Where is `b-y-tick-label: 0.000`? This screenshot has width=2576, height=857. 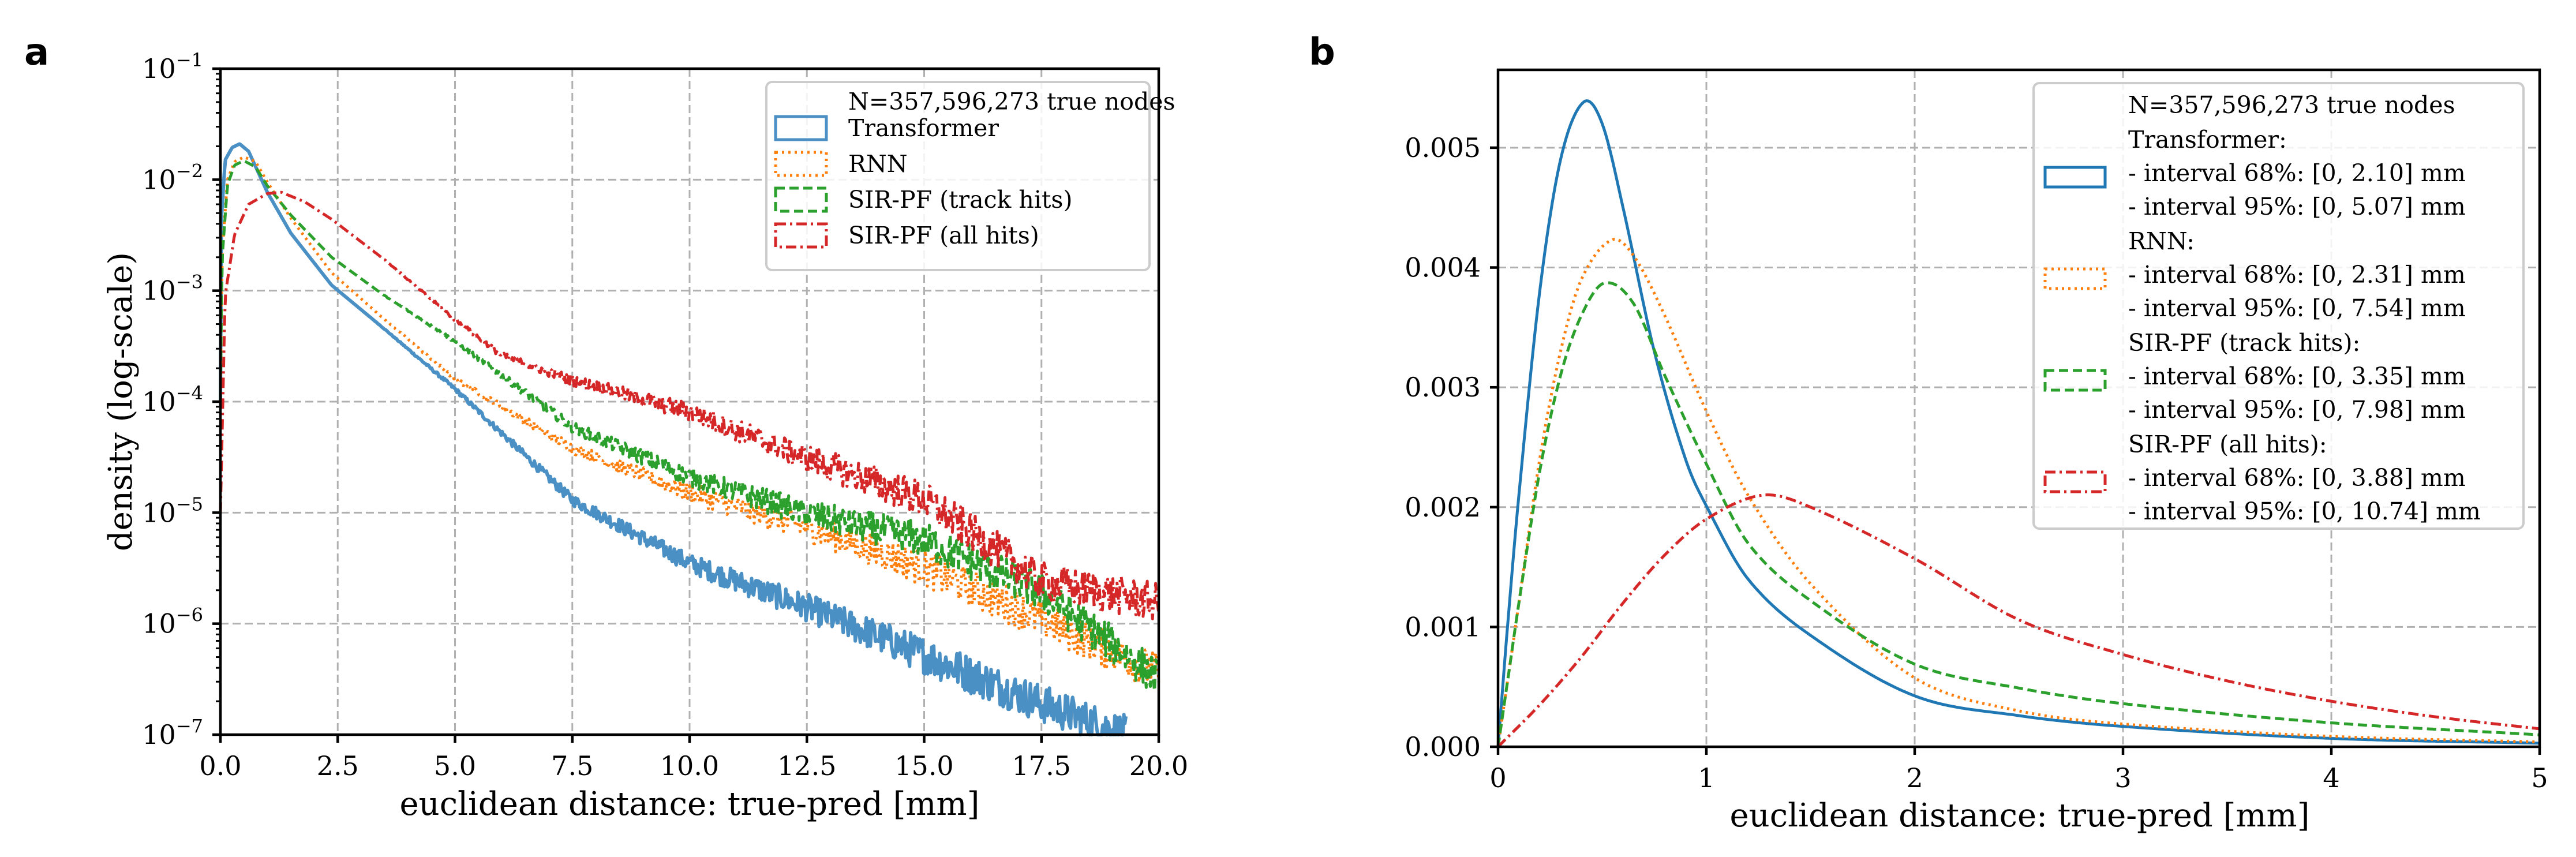 b-y-tick-label: 0.000 is located at coordinates (1443, 746).